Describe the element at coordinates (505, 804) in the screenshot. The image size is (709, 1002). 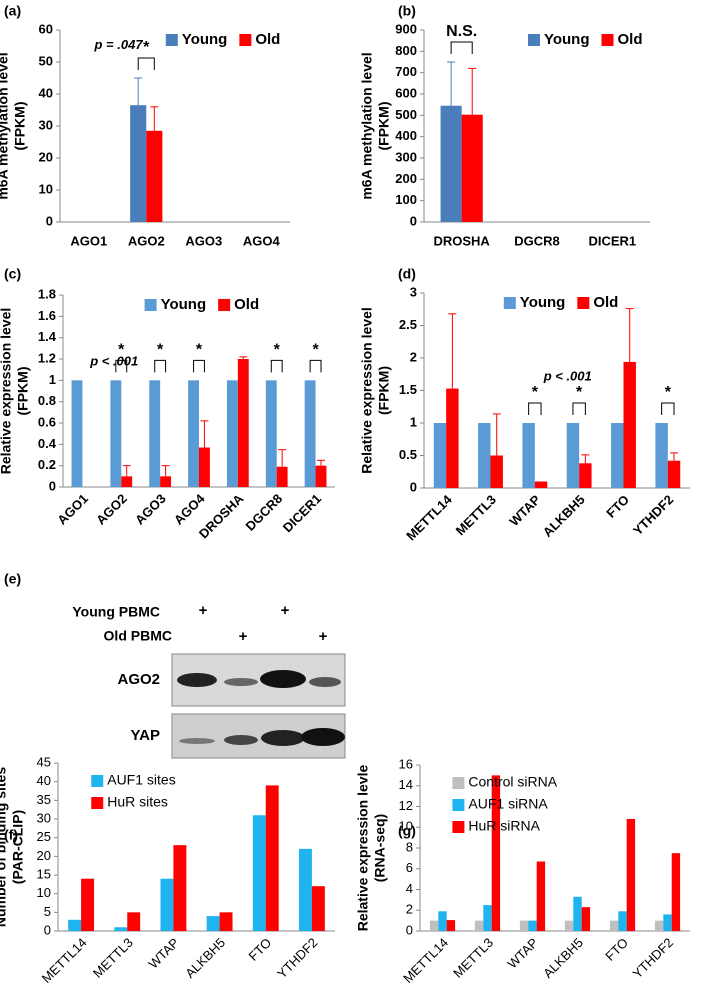
I see `legend: Control siRNA AUF1 siRNA HuR siRNA` at that location.